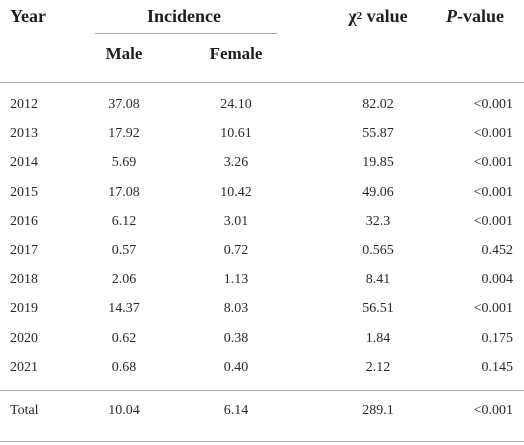 The image size is (524, 445). I want to click on chi-square-cell: 56.51, so click(378, 308).